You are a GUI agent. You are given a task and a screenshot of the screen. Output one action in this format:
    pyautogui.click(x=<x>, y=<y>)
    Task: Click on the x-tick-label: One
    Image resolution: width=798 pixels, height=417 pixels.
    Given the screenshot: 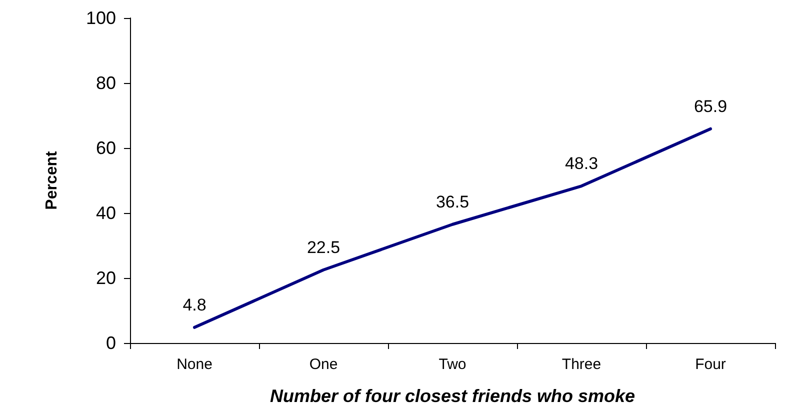 What is the action you would take?
    pyautogui.click(x=323, y=364)
    